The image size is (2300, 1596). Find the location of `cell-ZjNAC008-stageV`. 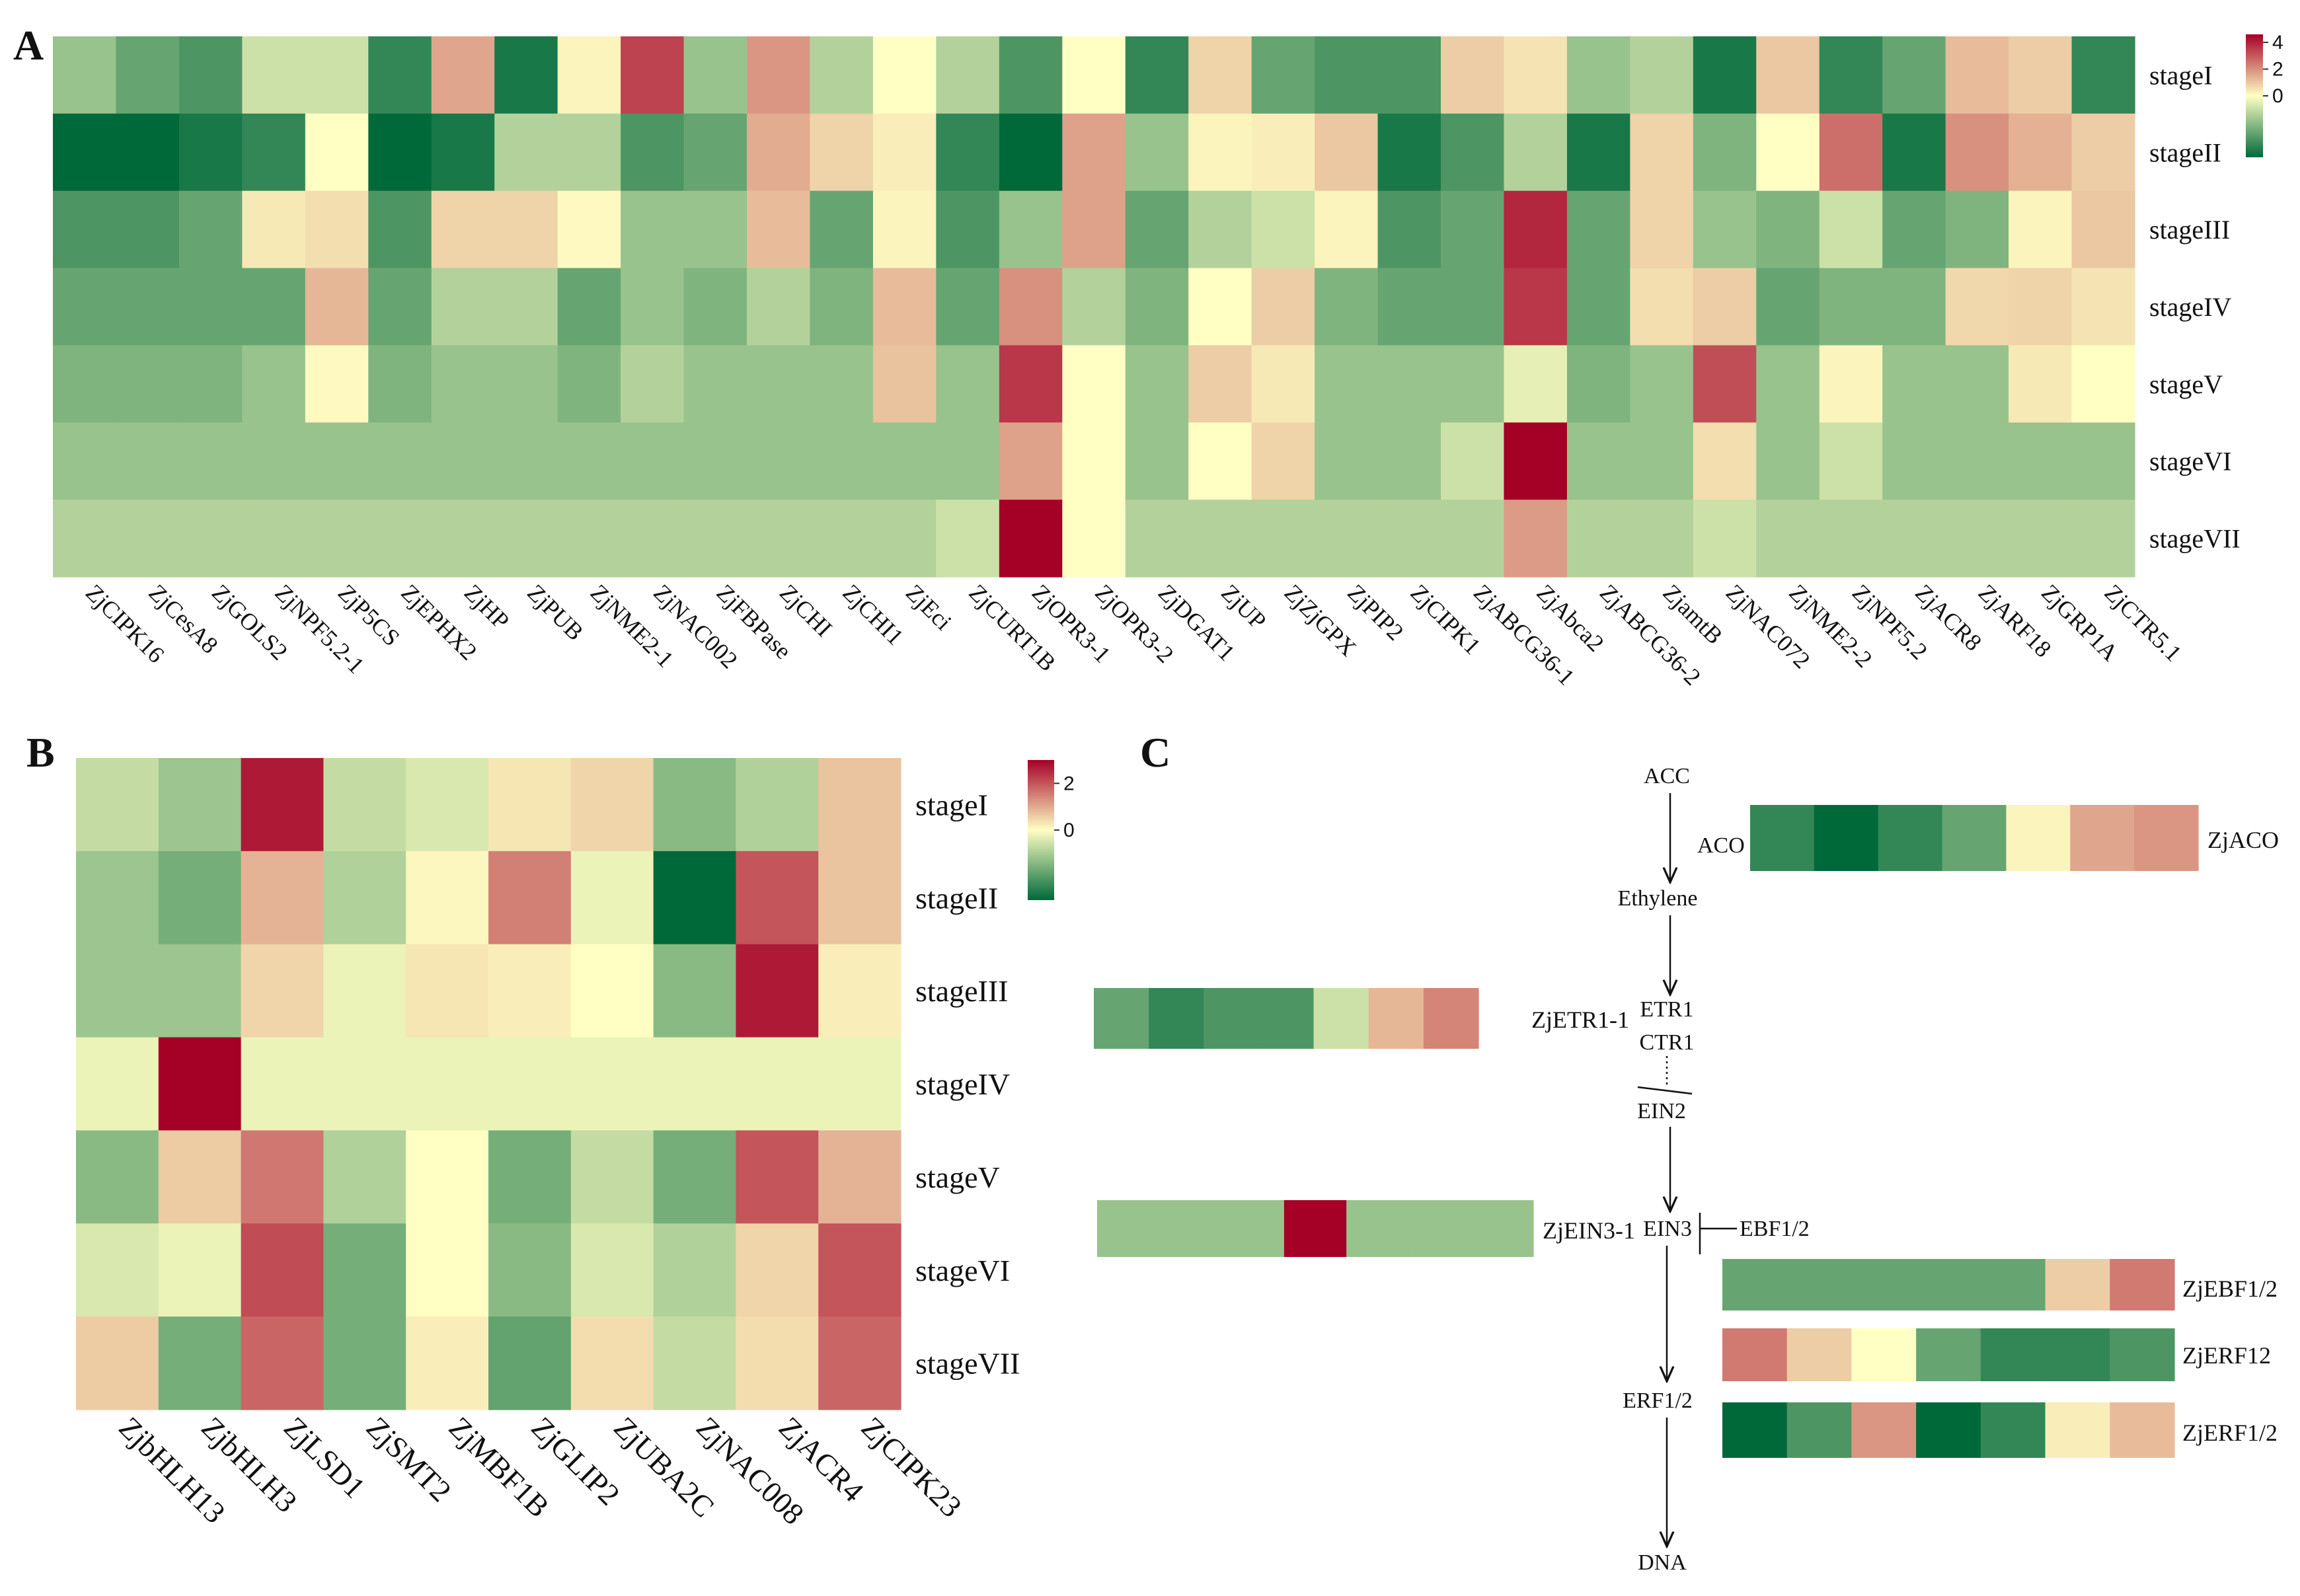

cell-ZjNAC008-stageV is located at coordinates (694, 1177).